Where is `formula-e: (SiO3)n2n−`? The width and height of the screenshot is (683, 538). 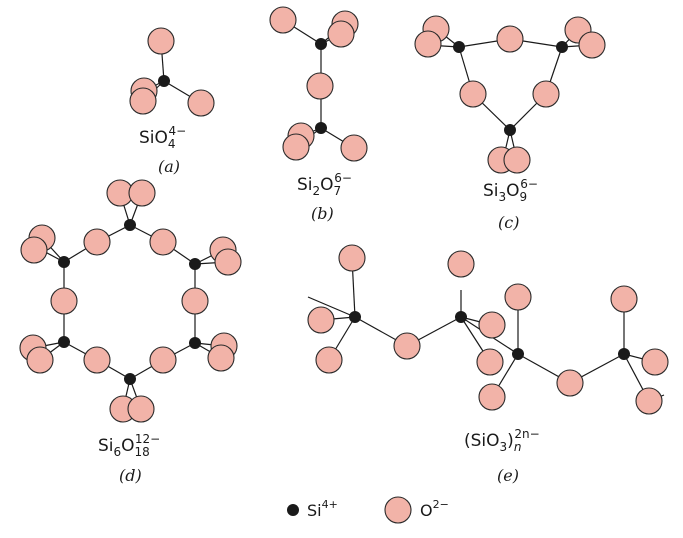
formula-e: (SiO3)n2n− is located at coordinates (502, 440).